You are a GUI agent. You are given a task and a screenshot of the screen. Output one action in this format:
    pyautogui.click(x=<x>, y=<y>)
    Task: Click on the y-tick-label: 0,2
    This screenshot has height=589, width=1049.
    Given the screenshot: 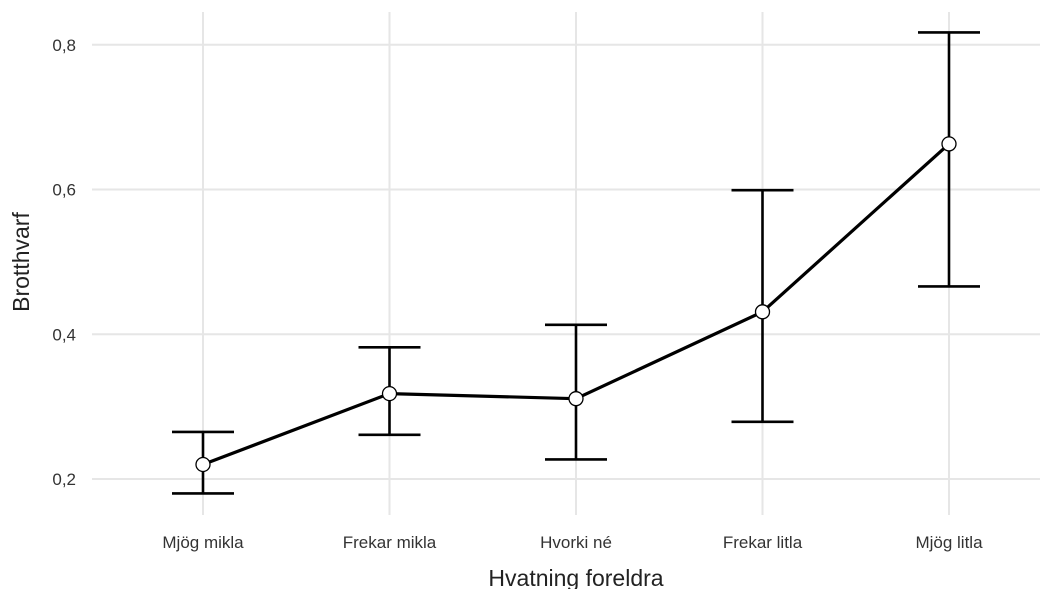 What is the action you would take?
    pyautogui.click(x=64, y=479)
    